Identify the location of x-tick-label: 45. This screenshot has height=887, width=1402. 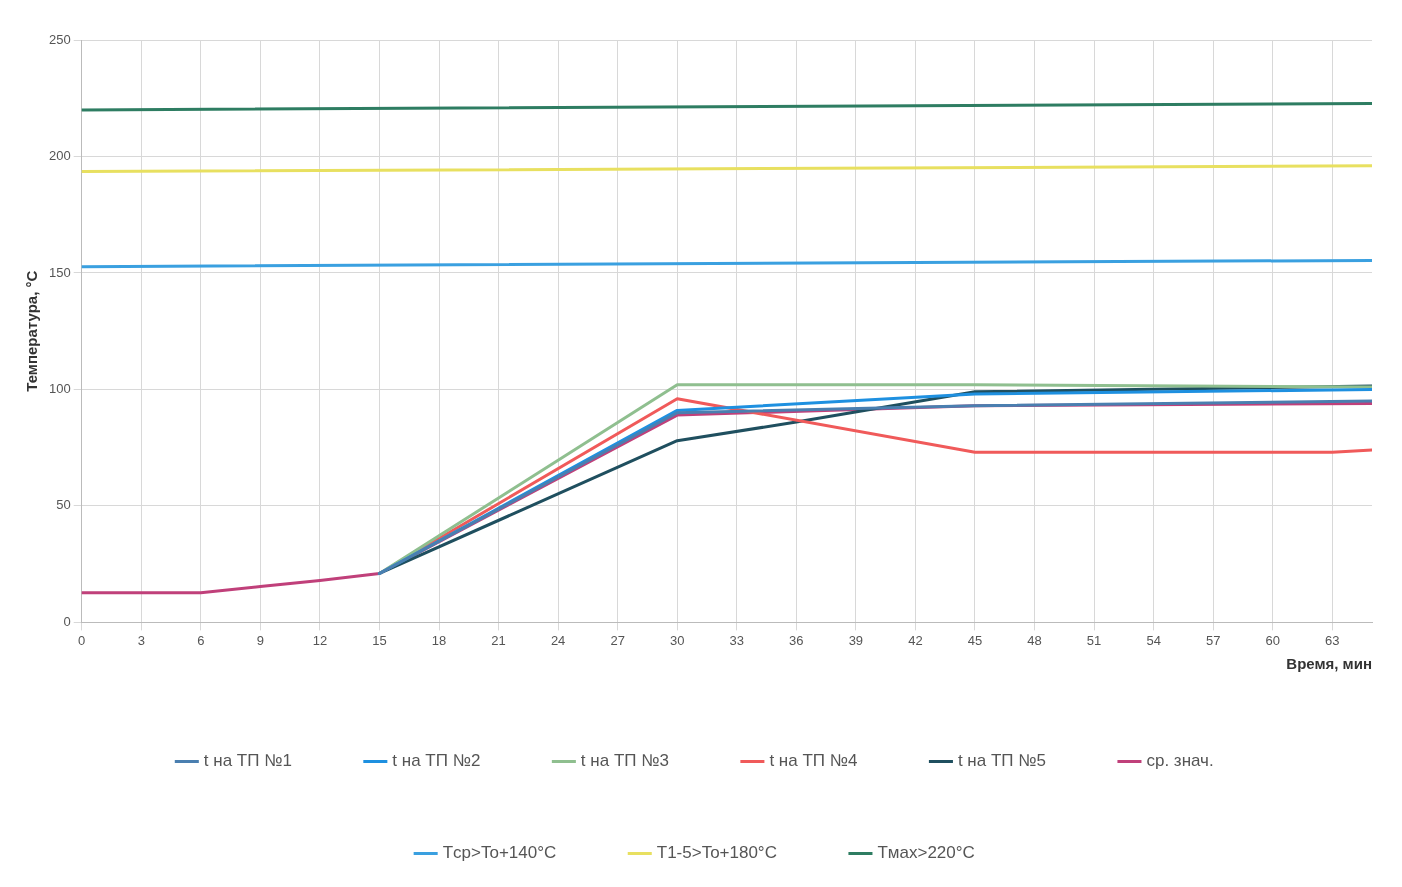
(975, 640).